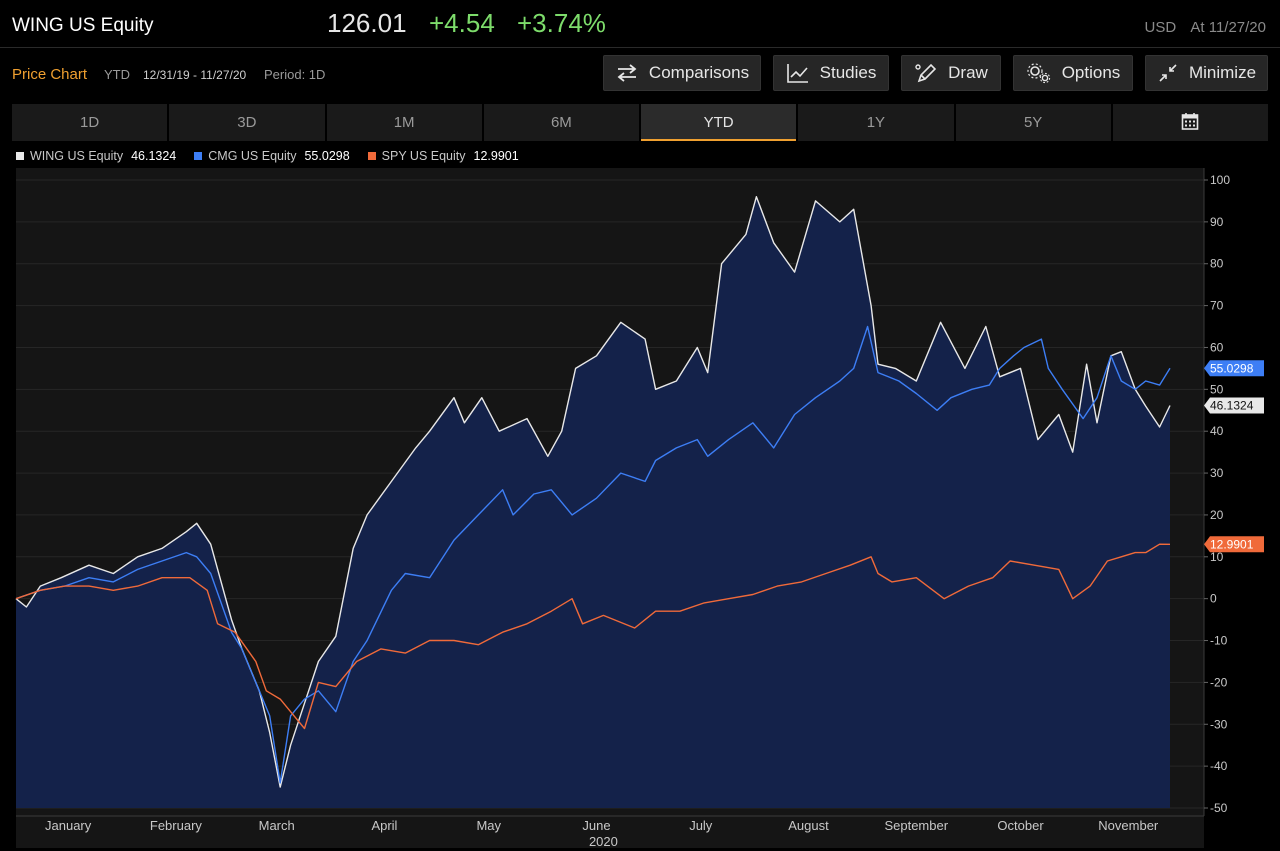  I want to click on minimize-button: Minimize, so click(1206, 73).